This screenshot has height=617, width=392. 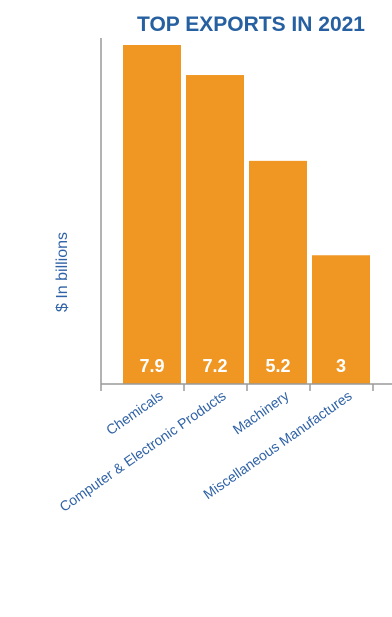 What do you see at coordinates (152, 214) in the screenshot?
I see `bar-chemicals` at bounding box center [152, 214].